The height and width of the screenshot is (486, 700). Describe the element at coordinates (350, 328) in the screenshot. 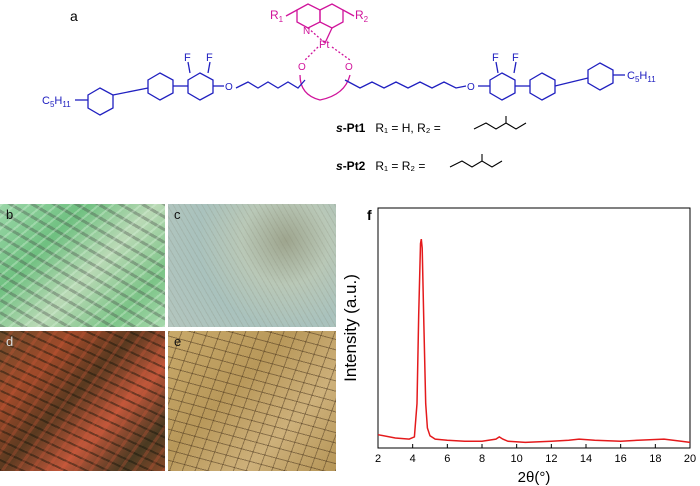

I see `y-axis-label: Intensity (a.u.)` at that location.